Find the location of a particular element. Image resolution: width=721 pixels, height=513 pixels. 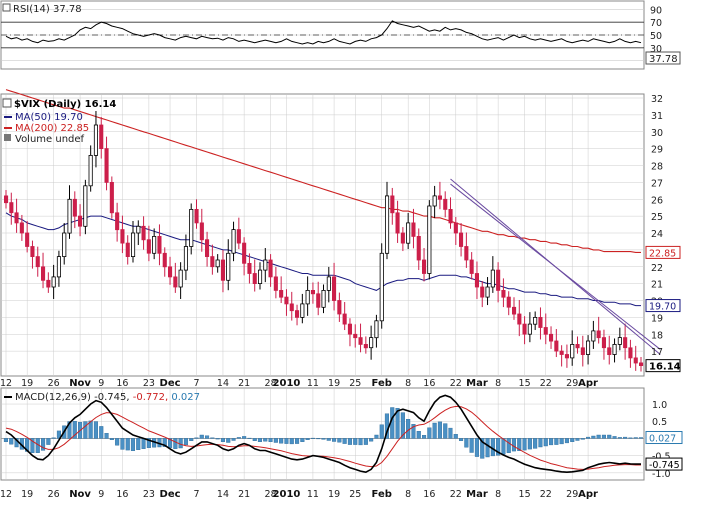

macd-tick-label: -1.0 is located at coordinates (661, 474).